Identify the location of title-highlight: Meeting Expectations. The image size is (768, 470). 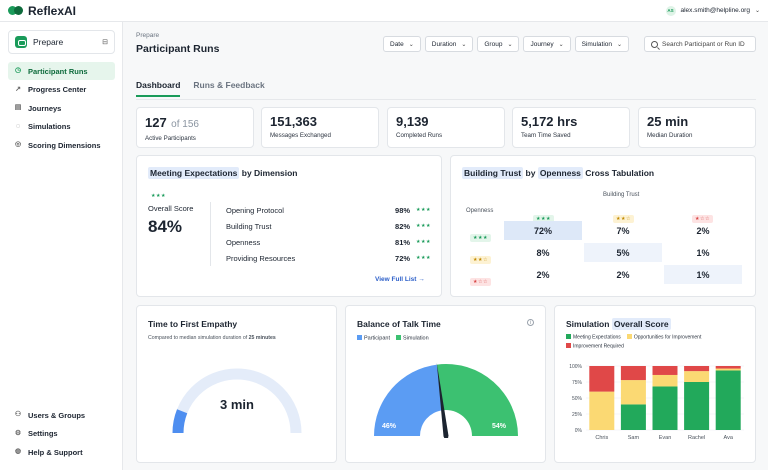
(194, 173).